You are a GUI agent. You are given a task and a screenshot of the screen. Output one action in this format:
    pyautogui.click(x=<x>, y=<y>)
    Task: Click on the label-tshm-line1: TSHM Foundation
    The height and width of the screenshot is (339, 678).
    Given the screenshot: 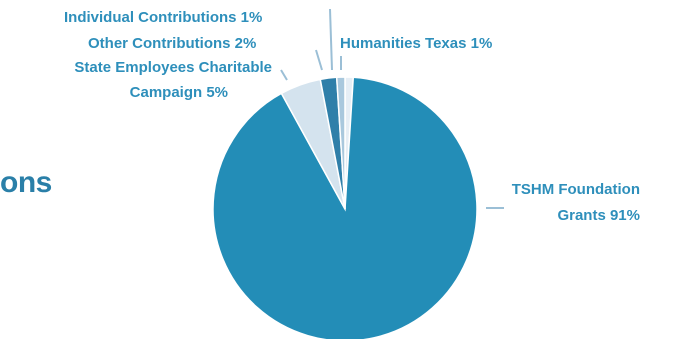 What is the action you would take?
    pyautogui.click(x=576, y=189)
    